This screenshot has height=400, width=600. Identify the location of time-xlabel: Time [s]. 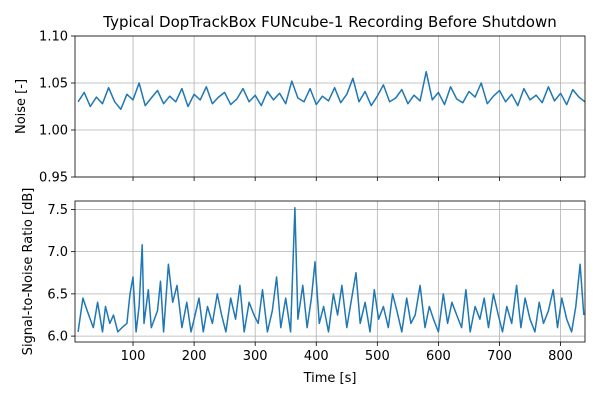
(330, 378).